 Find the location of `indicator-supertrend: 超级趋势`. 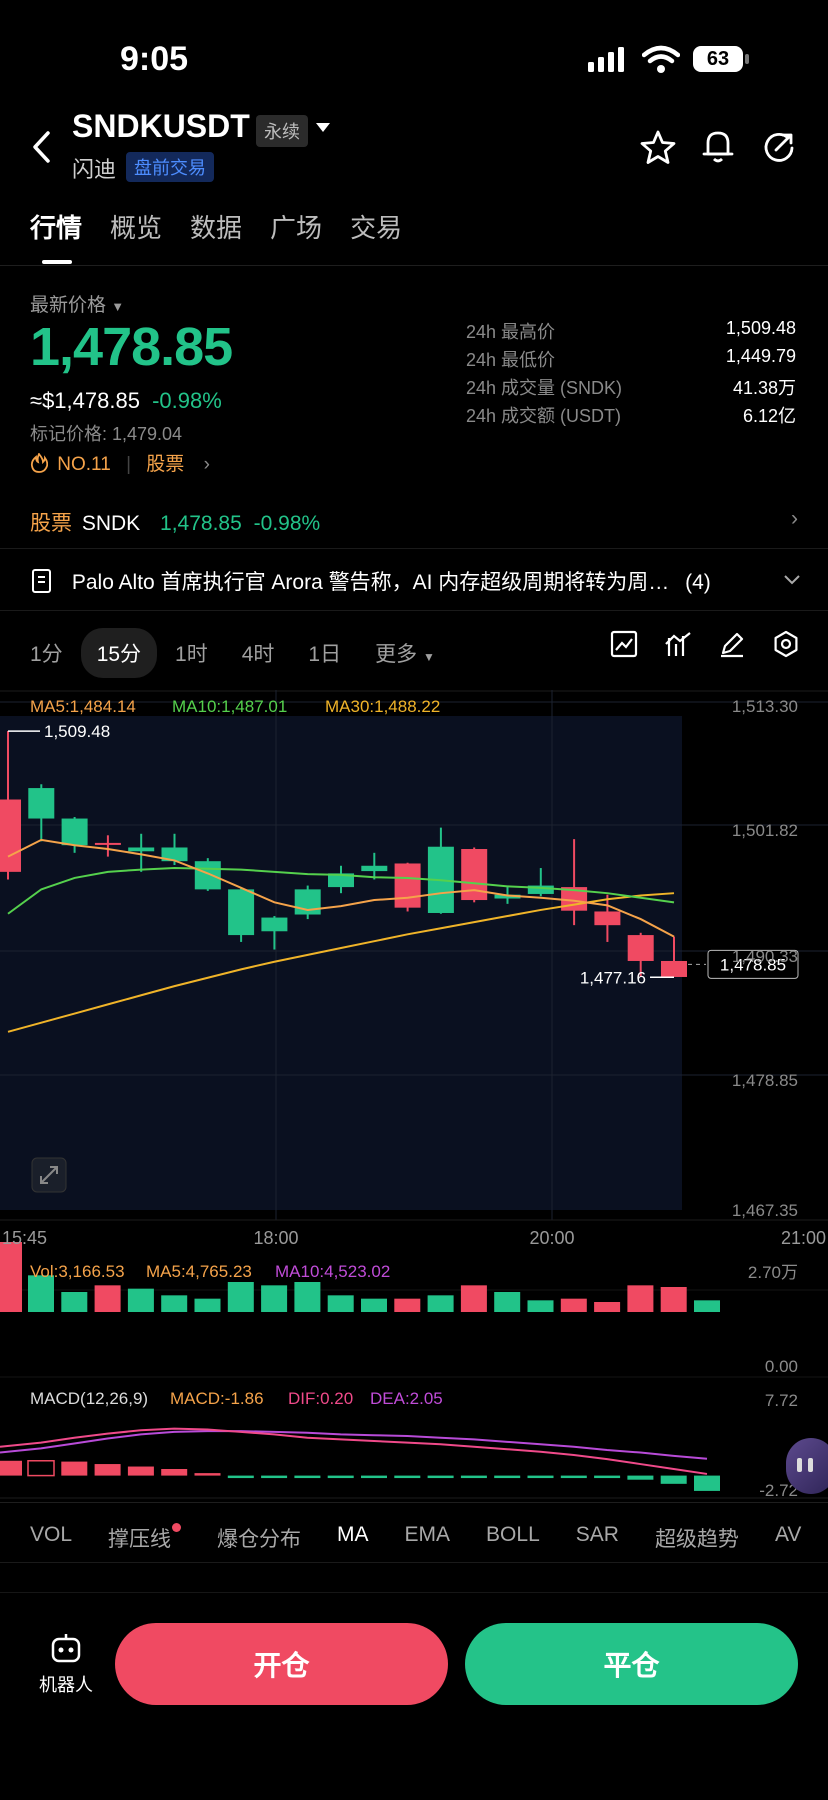

indicator-supertrend: 超级趋势 is located at coordinates (696, 1539).